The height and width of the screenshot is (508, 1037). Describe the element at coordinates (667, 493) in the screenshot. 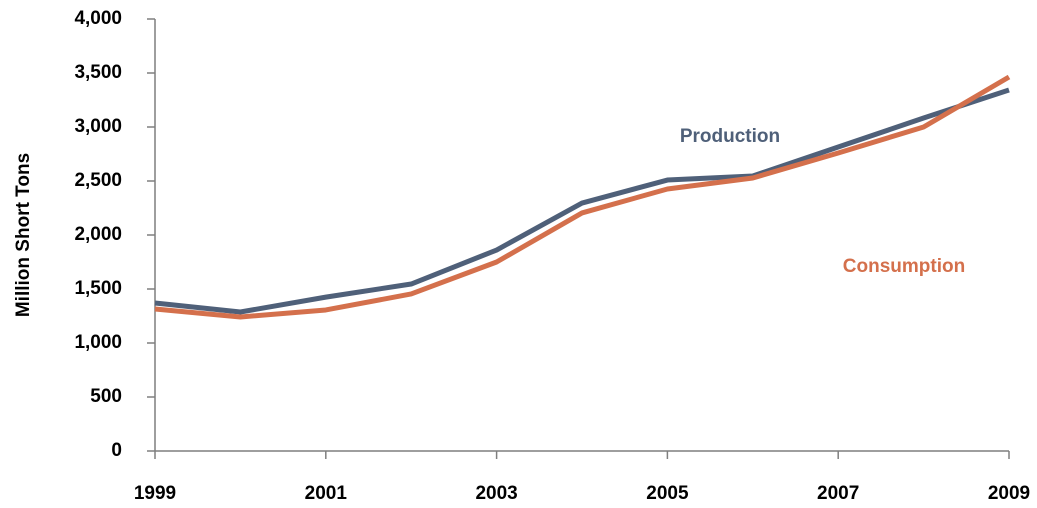

I see `x-tick-label: 2005` at that location.